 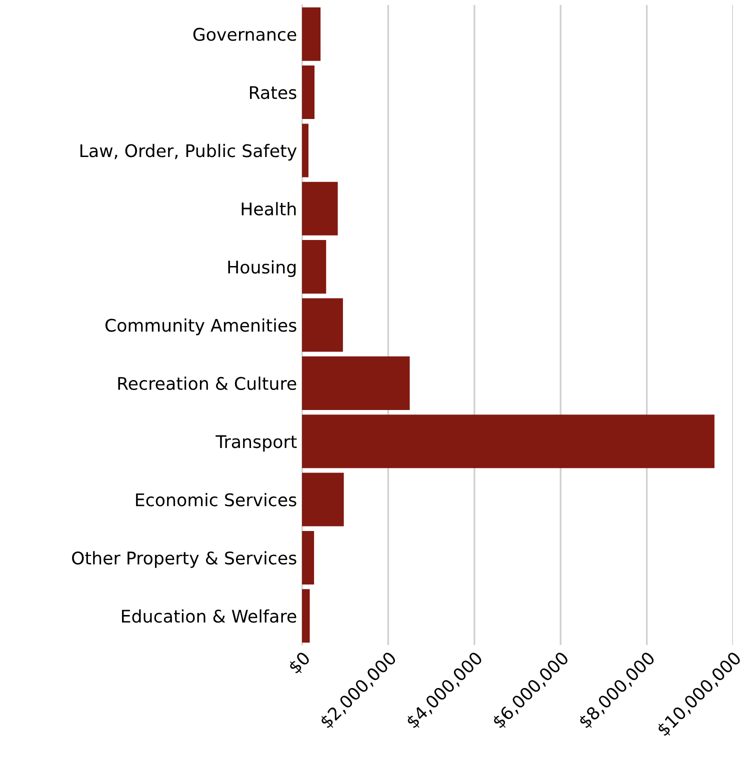 What do you see at coordinates (216, 499) in the screenshot?
I see `y-tick-label: Economic Services` at bounding box center [216, 499].